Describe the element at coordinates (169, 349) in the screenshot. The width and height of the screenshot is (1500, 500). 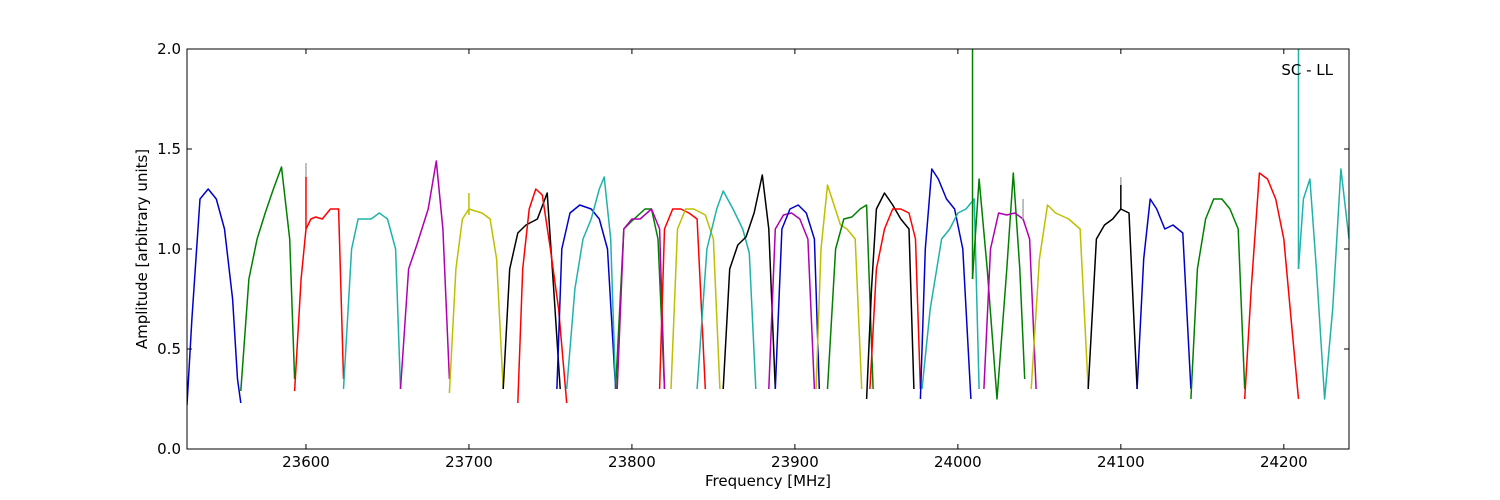
I see `y-tick-label-1: 0.5` at that location.